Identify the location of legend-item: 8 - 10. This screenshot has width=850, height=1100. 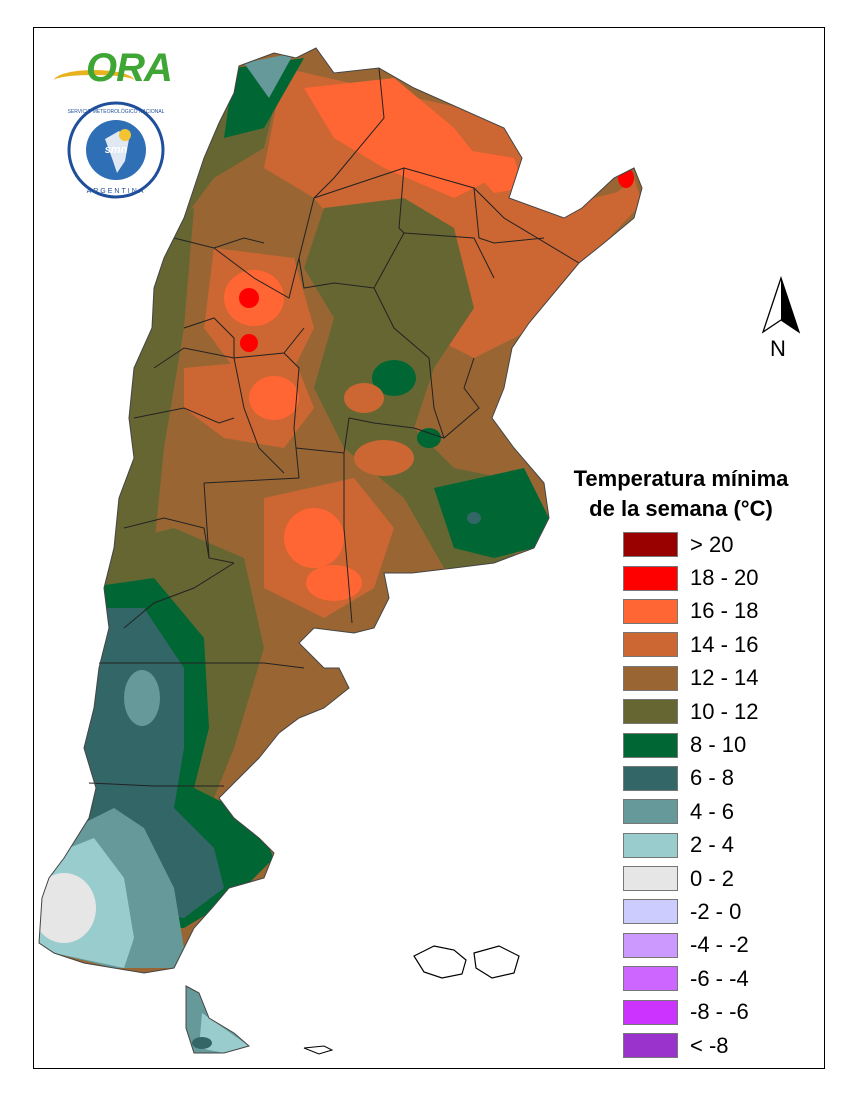
(719, 744).